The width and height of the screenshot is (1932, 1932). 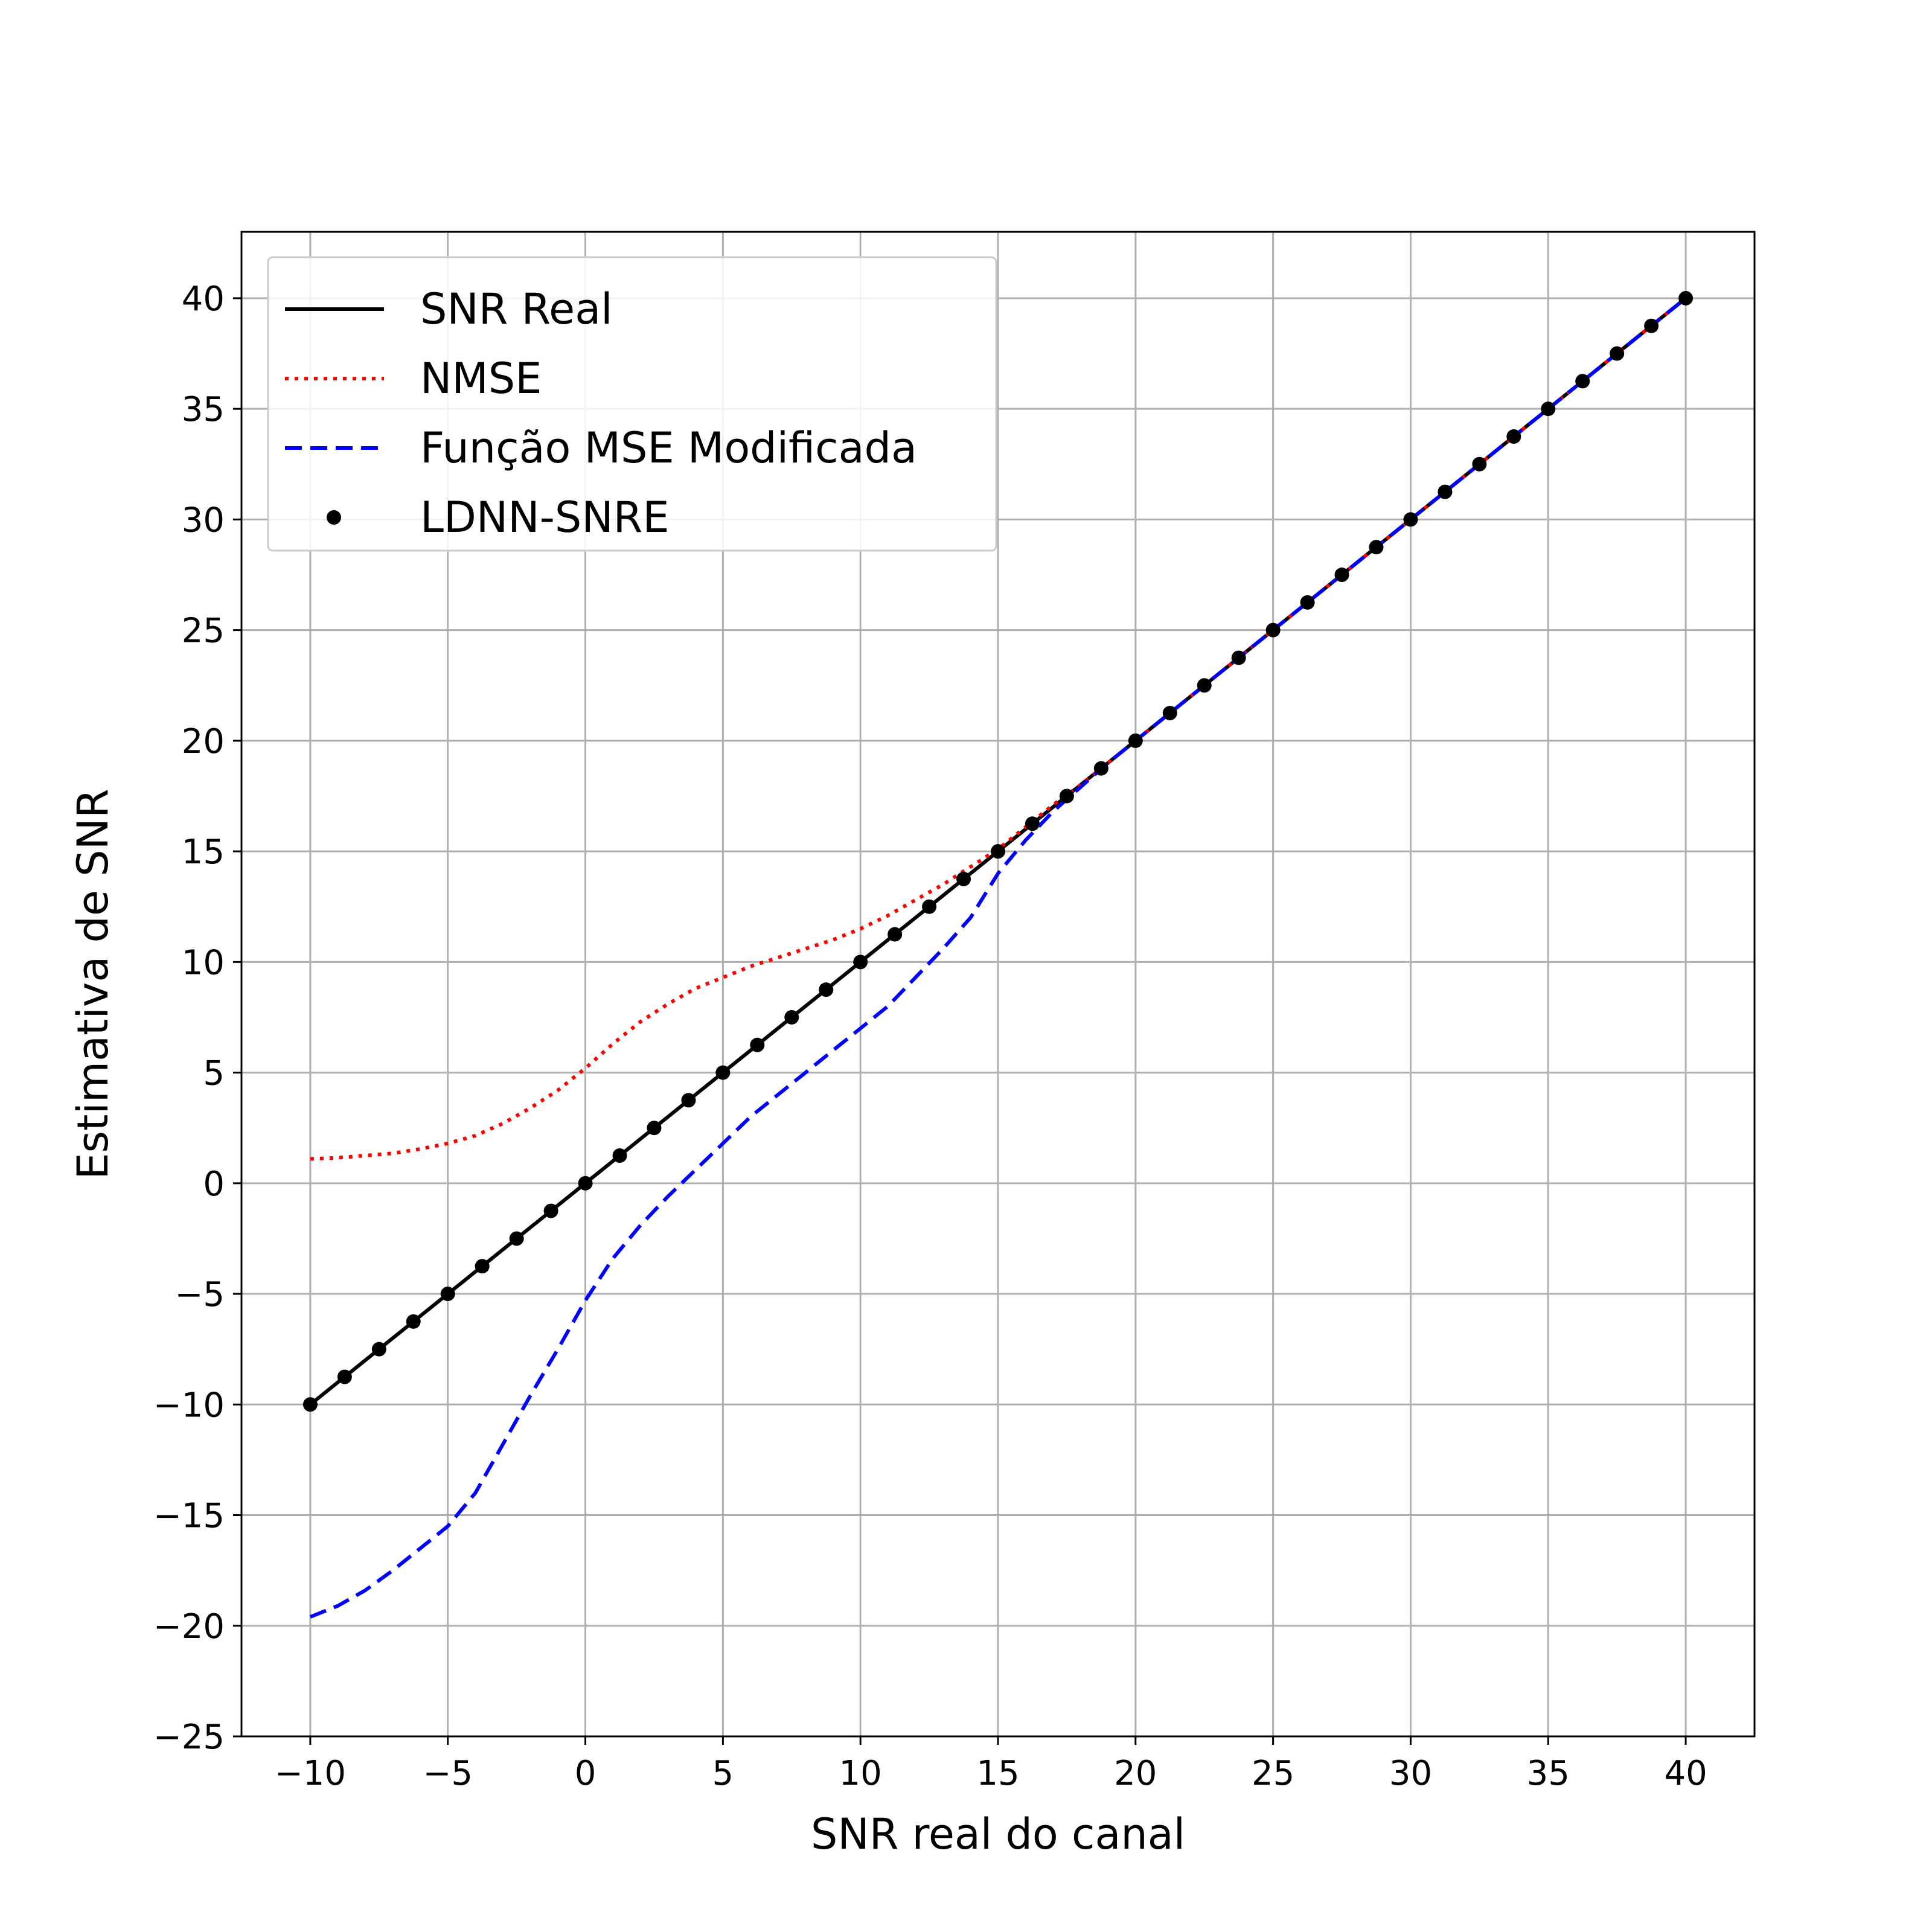 What do you see at coordinates (189, 1738) in the screenshot?
I see `y-tick-label: −25` at bounding box center [189, 1738].